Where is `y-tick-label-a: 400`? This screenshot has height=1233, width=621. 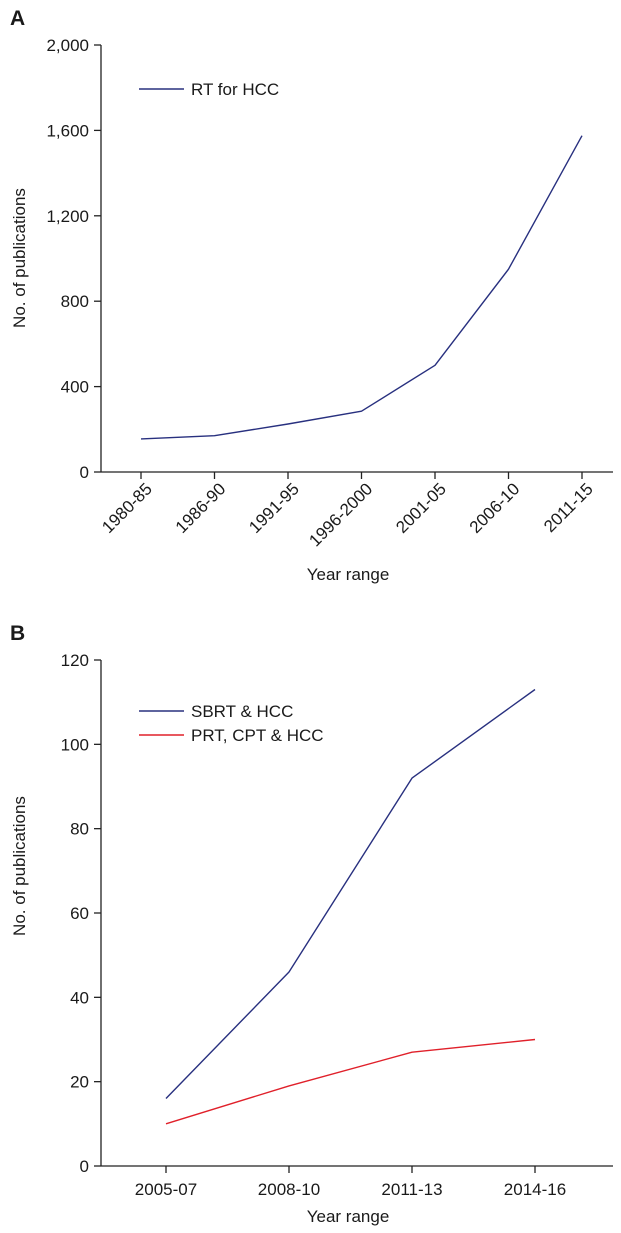
y-tick-label-a: 400 is located at coordinates (75, 387).